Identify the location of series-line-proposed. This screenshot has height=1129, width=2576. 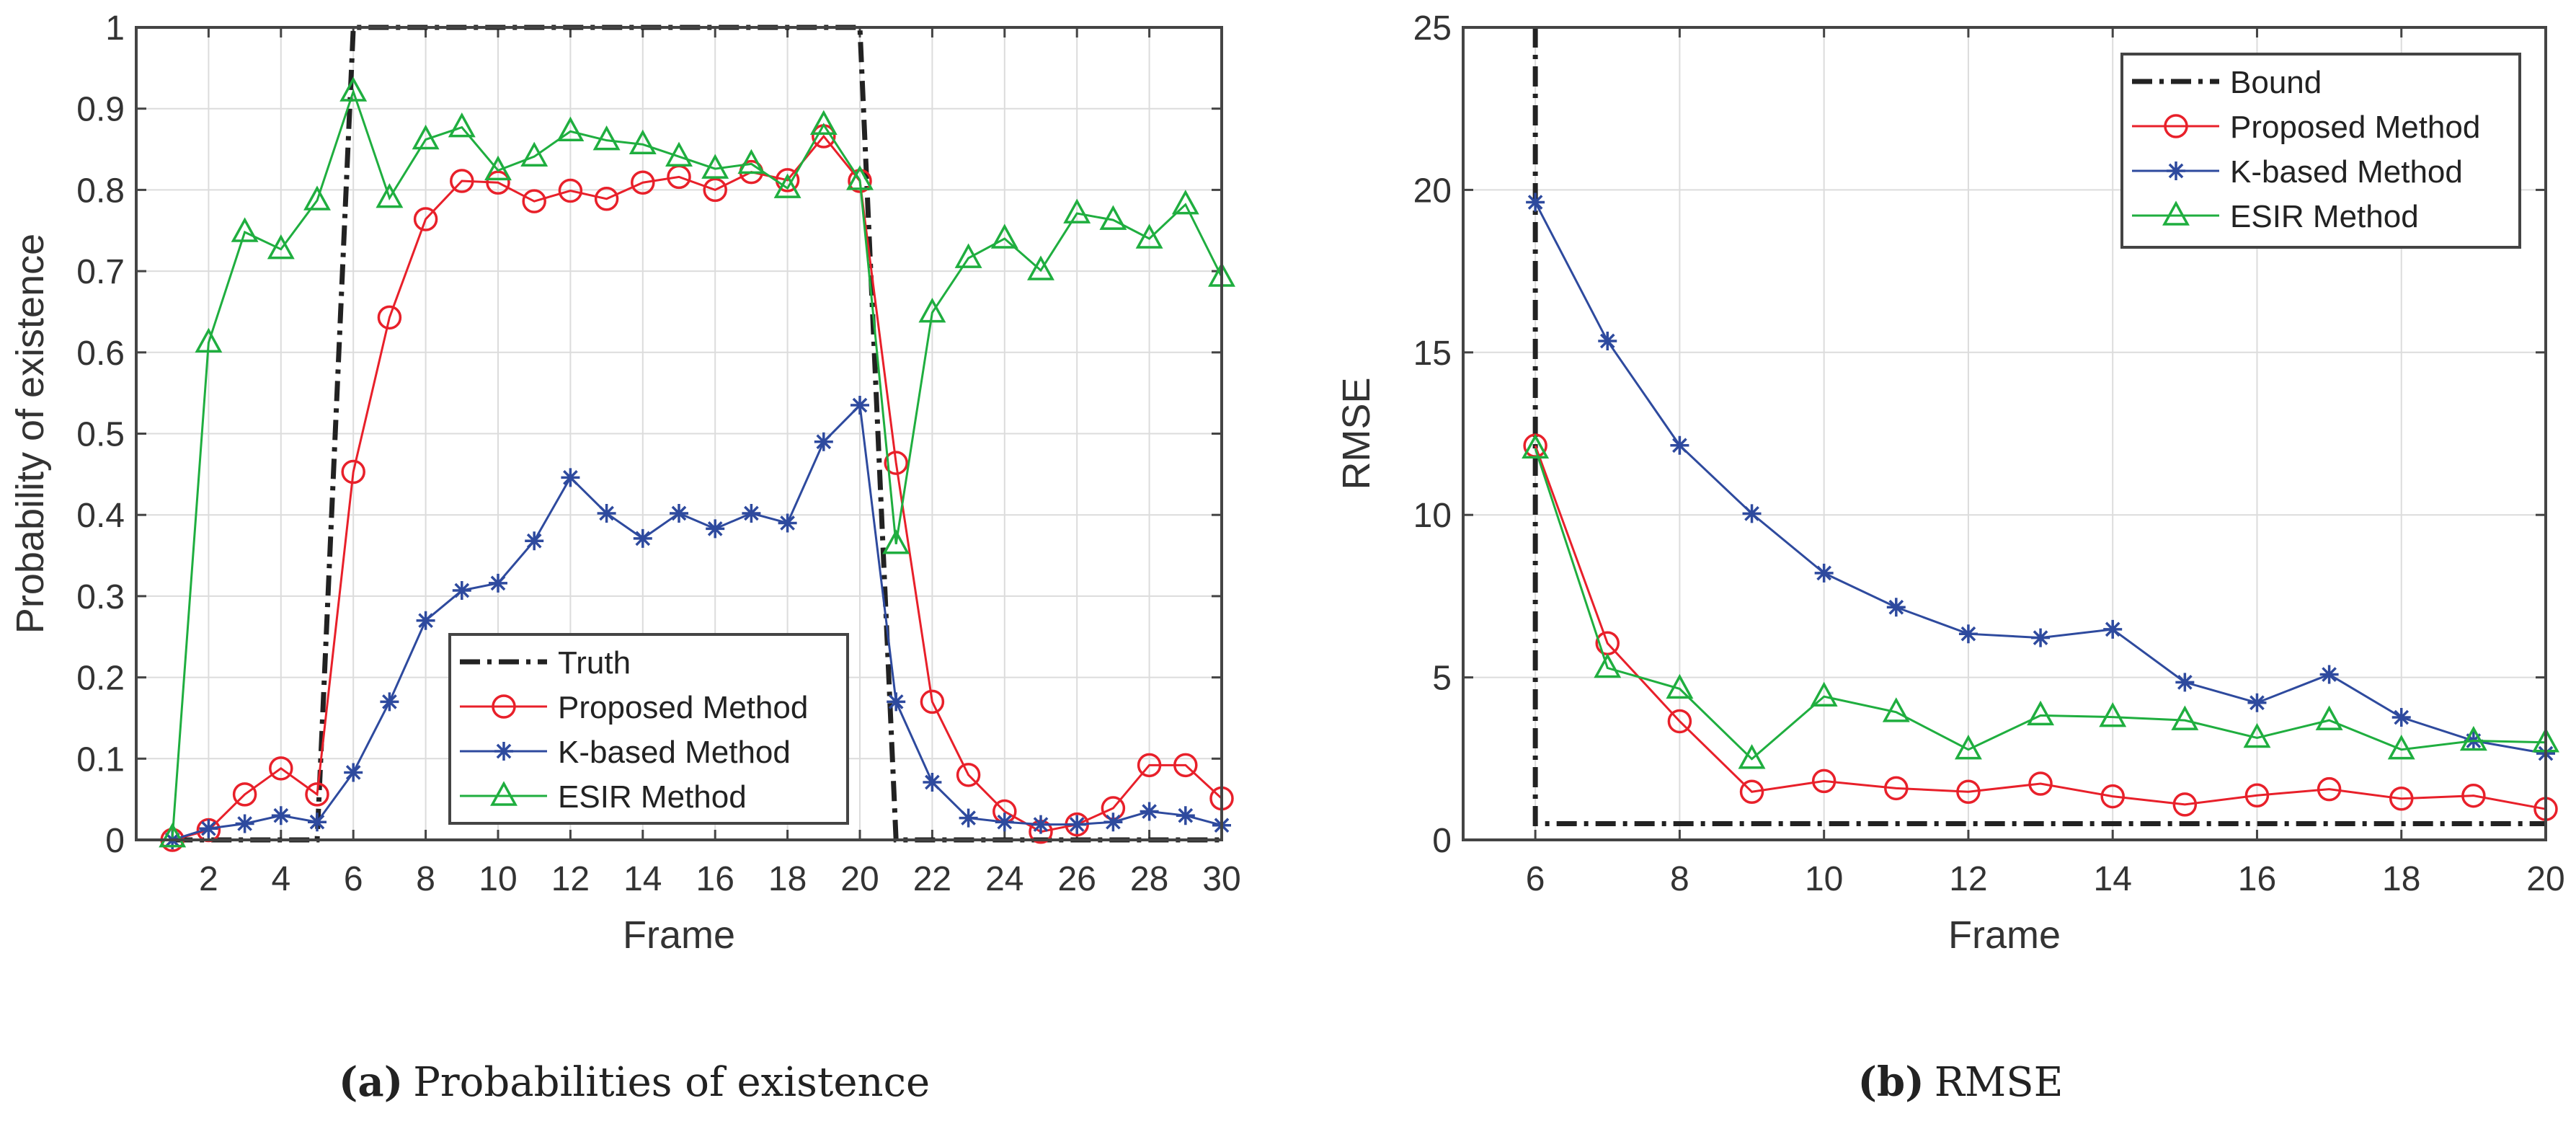
(2040, 628).